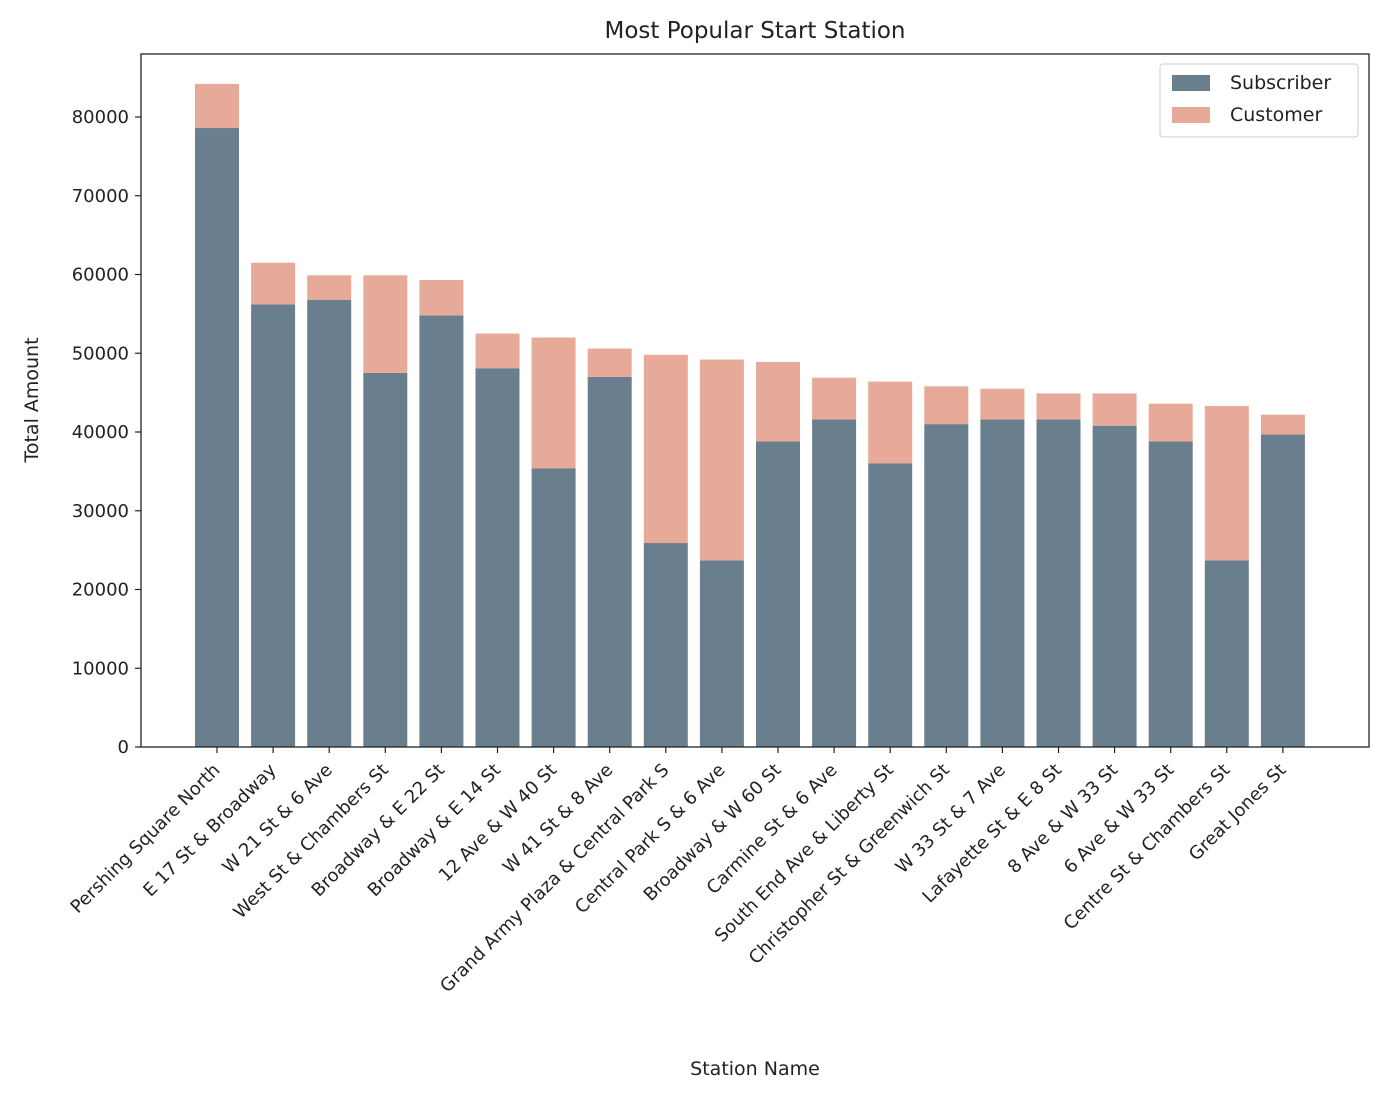 The width and height of the screenshot is (1400, 1098). Describe the element at coordinates (1280, 83) in the screenshot. I see `legend-label-subscriber: Subscriber` at that location.